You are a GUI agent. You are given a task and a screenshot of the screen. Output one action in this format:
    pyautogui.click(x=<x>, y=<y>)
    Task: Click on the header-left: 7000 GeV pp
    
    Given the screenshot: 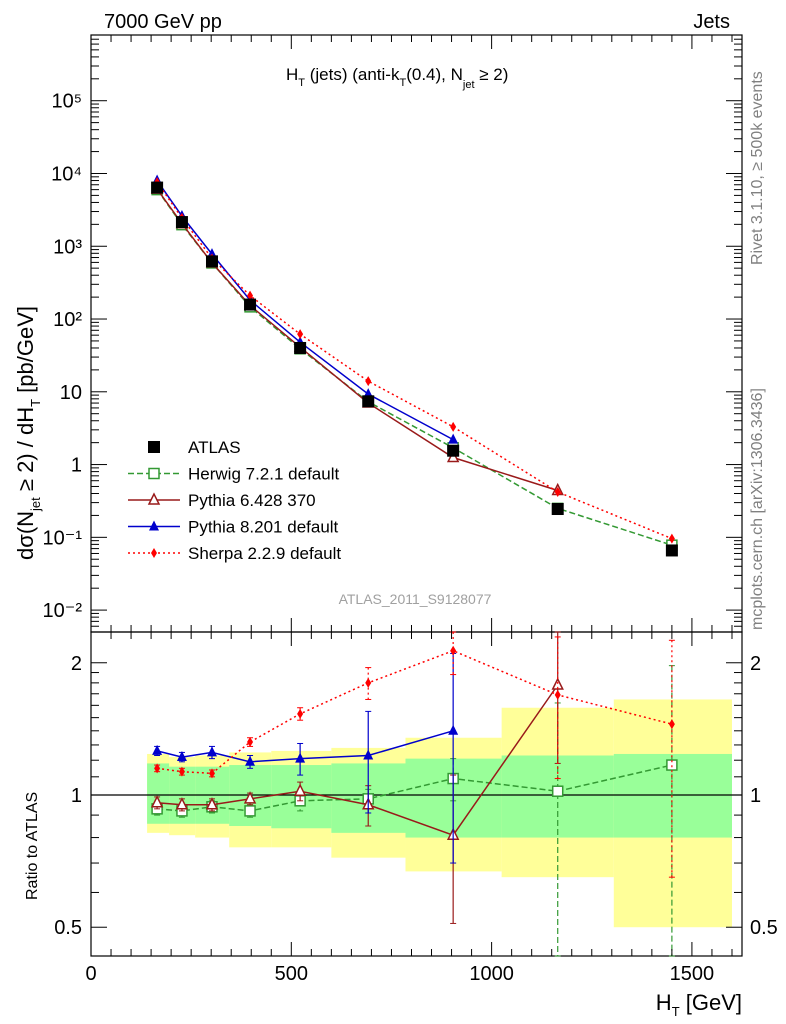 What is the action you would take?
    pyautogui.click(x=163, y=22)
    